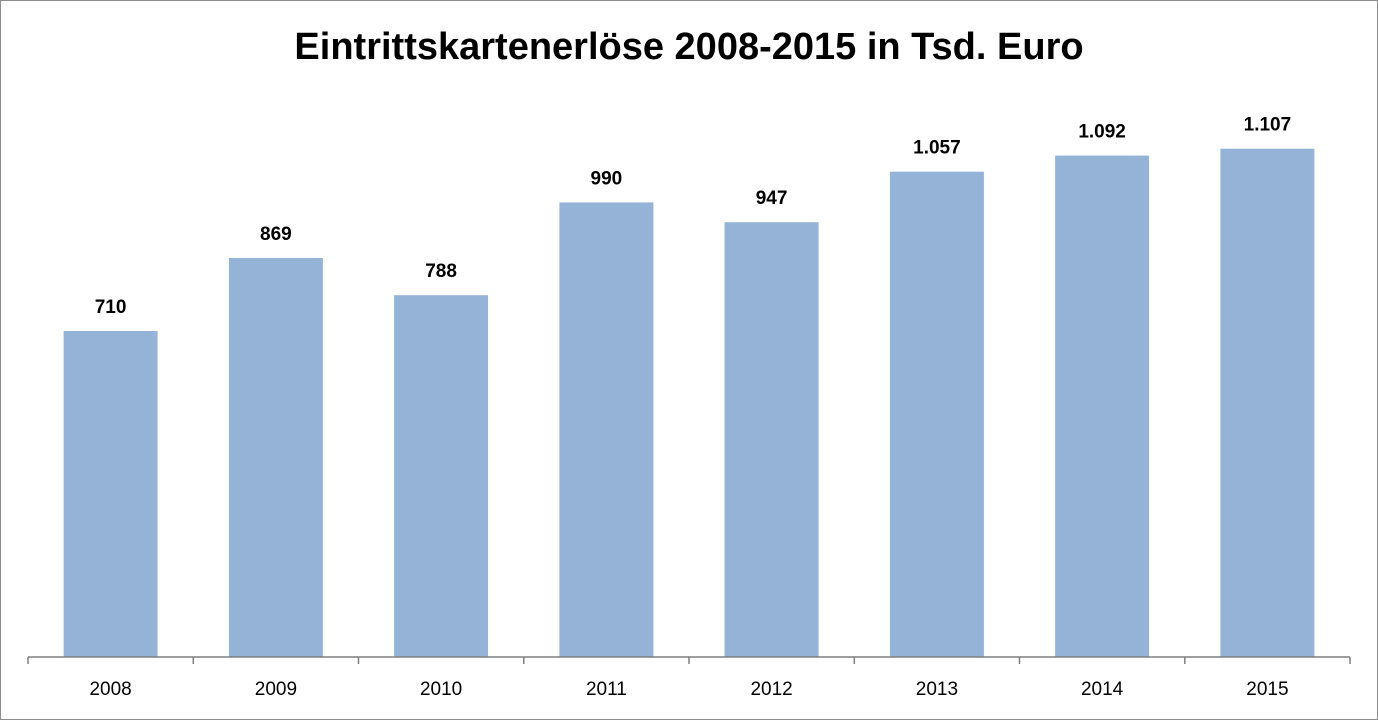 This screenshot has width=1378, height=720. Describe the element at coordinates (276, 689) in the screenshot. I see `x-tick-label-2009: 2009` at that location.